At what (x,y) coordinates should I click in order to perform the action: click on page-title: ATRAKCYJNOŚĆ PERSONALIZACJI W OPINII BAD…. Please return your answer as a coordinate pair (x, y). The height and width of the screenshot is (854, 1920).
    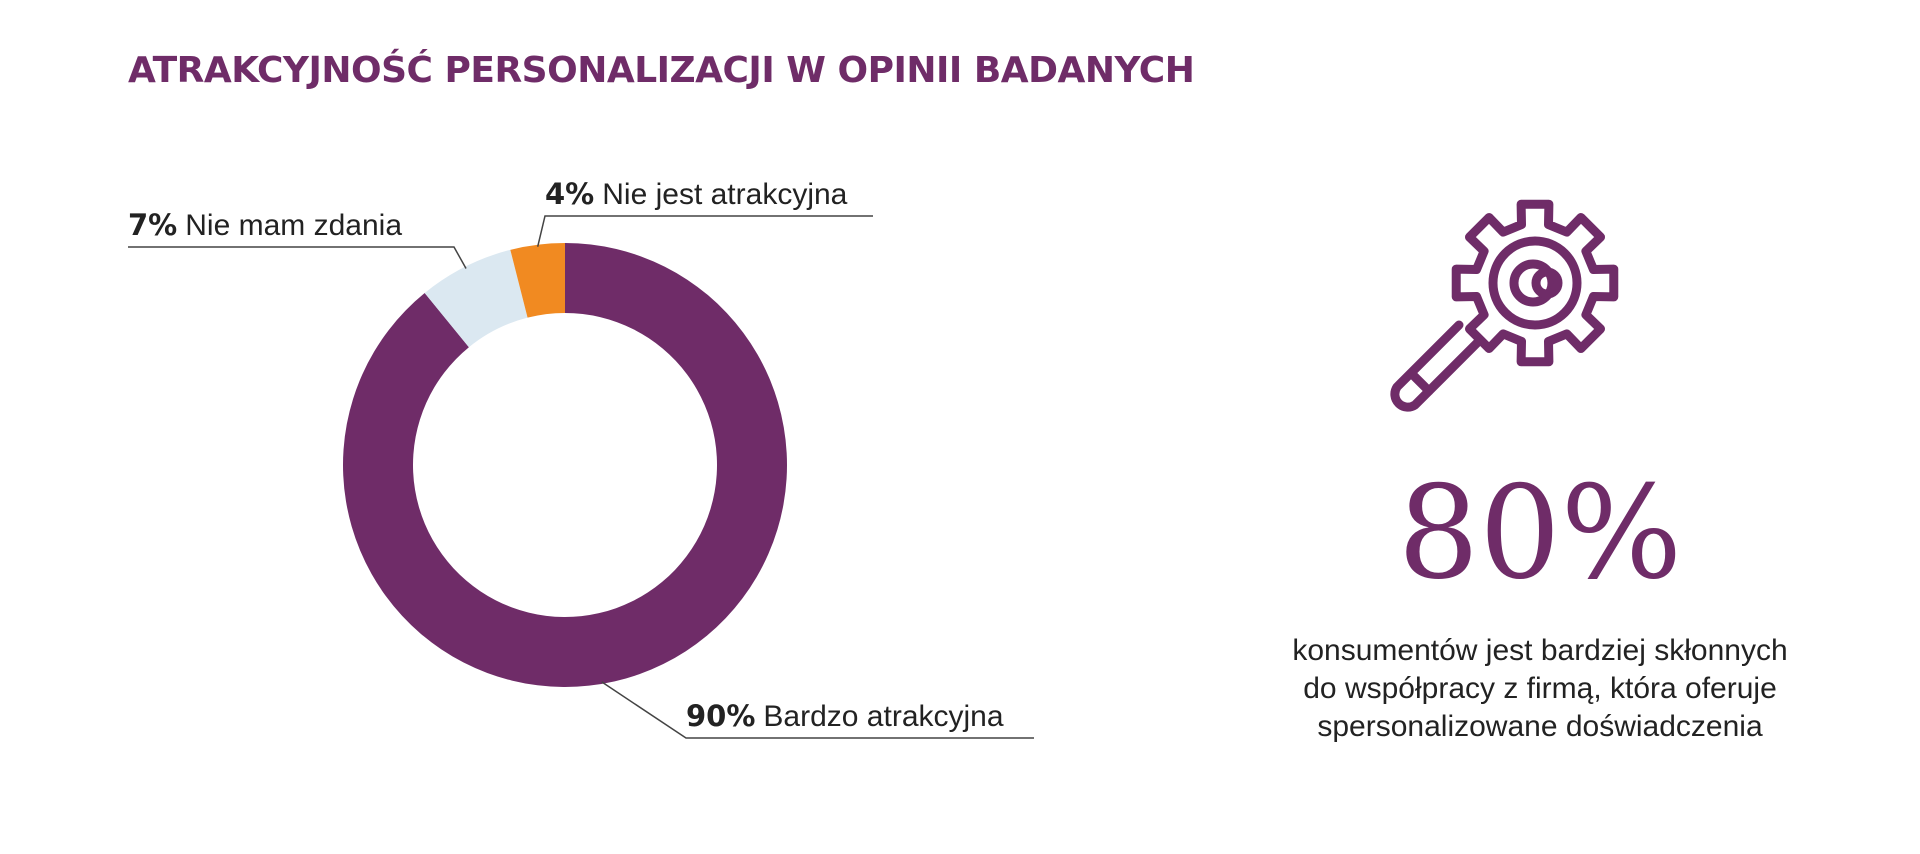
    Looking at the image, I should click on (661, 70).